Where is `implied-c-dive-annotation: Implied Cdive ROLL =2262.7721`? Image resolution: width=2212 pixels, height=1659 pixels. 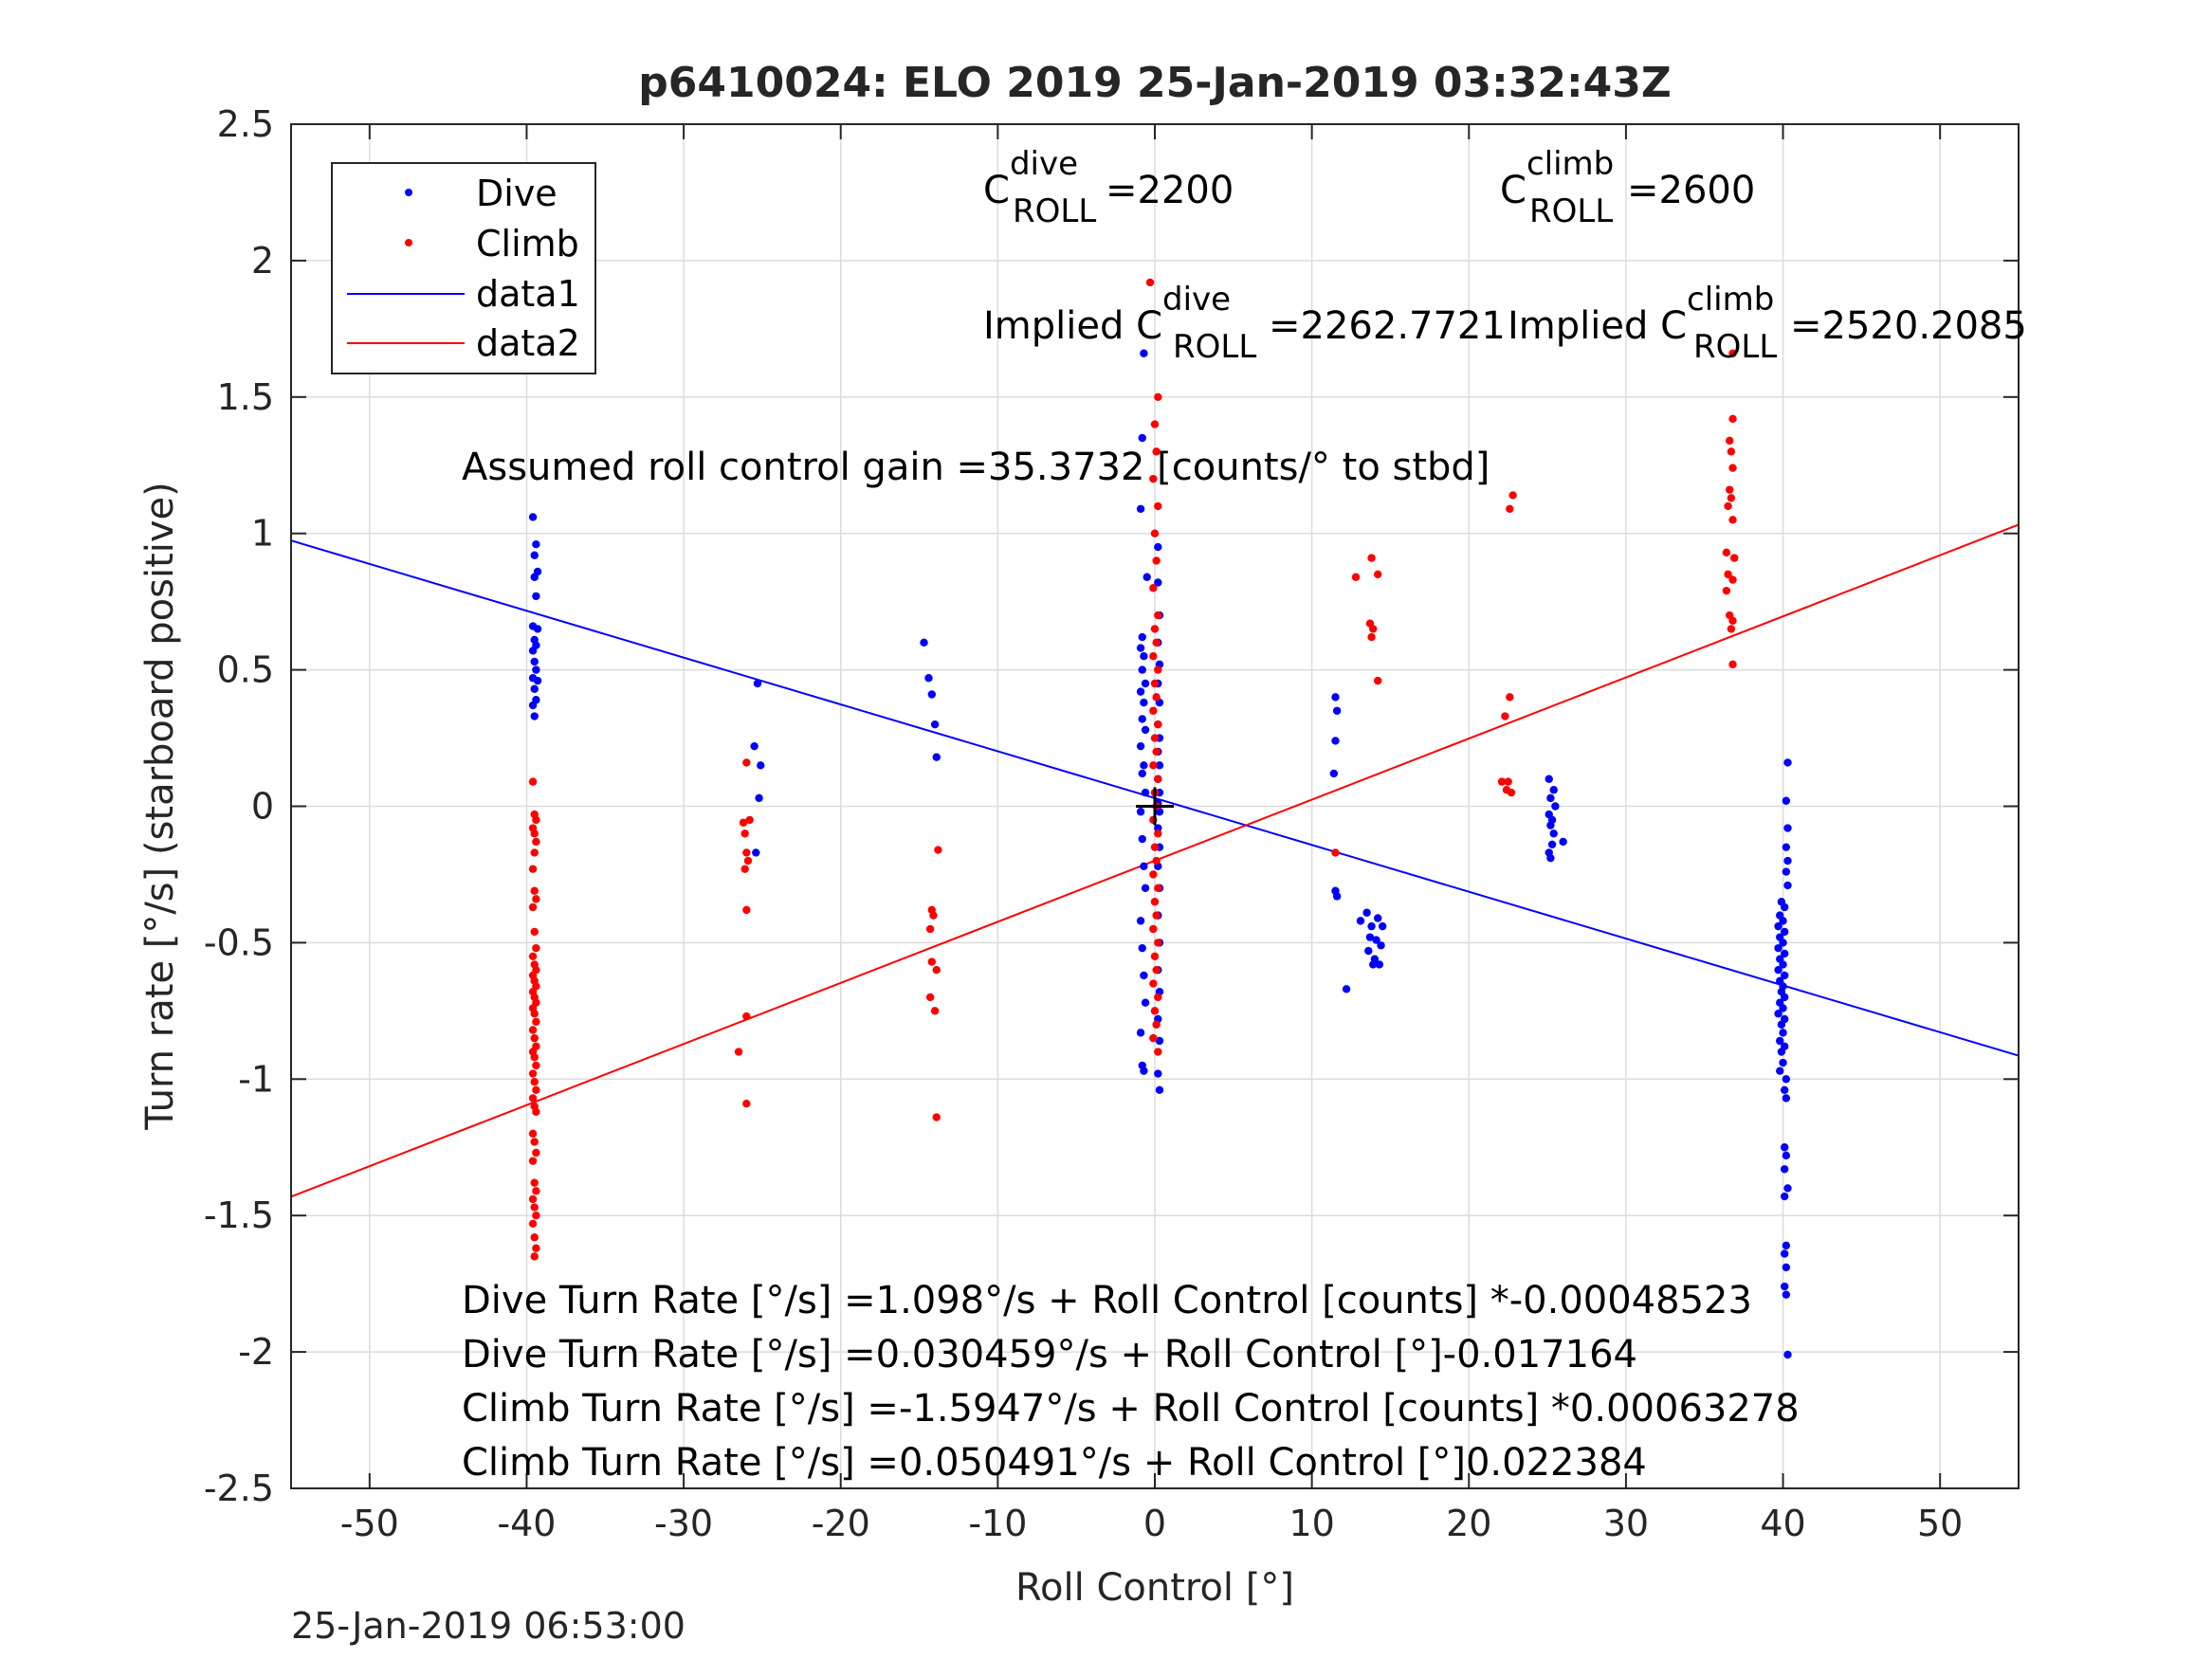
implied-c-dive-annotation: Implied Cdive ROLL =2262.7721 is located at coordinates (1244, 323).